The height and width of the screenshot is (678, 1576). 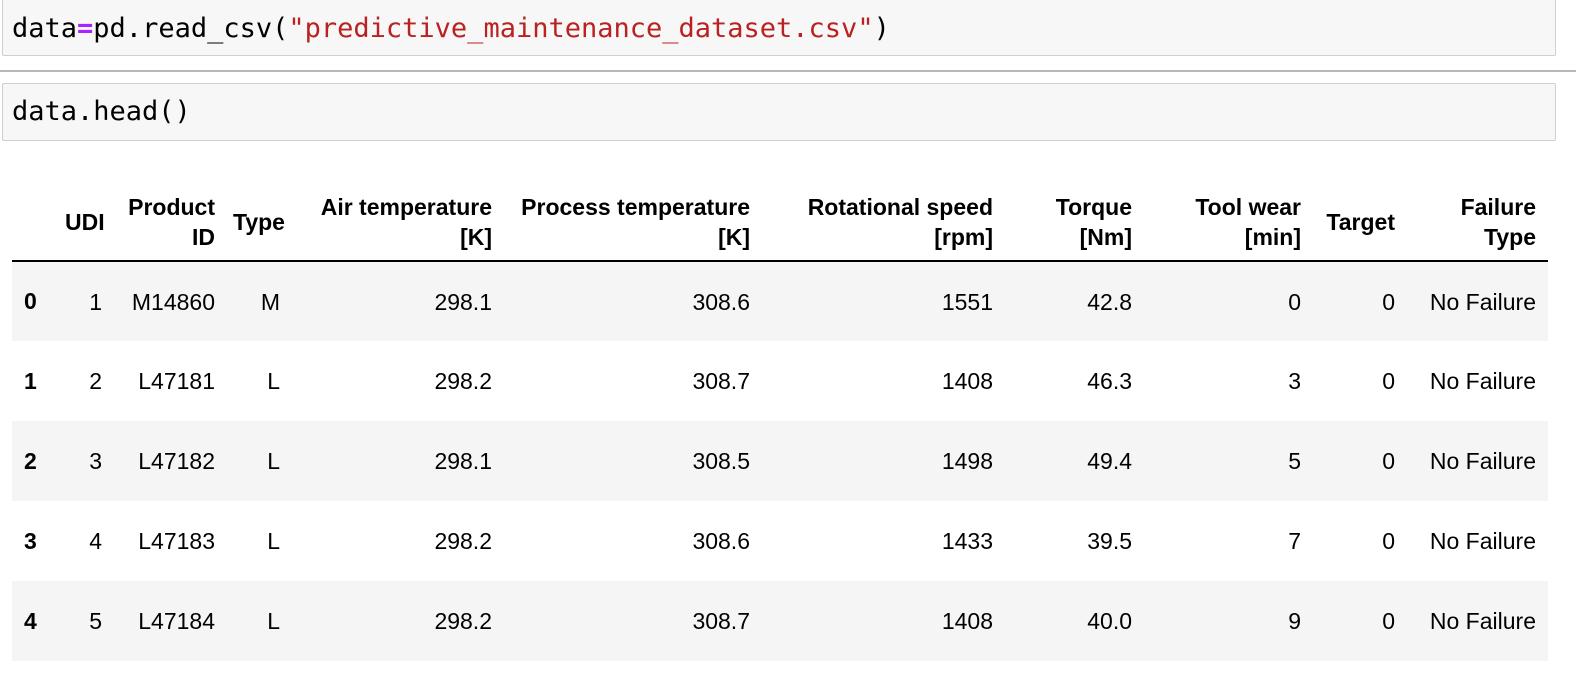 I want to click on column-header-type: Type, so click(x=259, y=222).